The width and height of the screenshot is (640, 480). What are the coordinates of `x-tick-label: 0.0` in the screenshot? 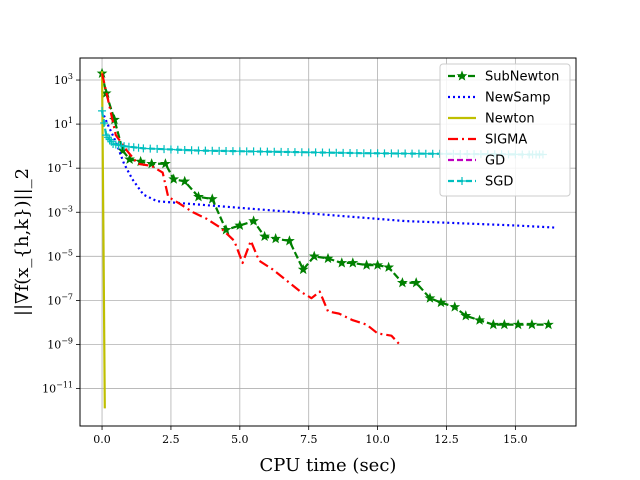 It's located at (102, 439).